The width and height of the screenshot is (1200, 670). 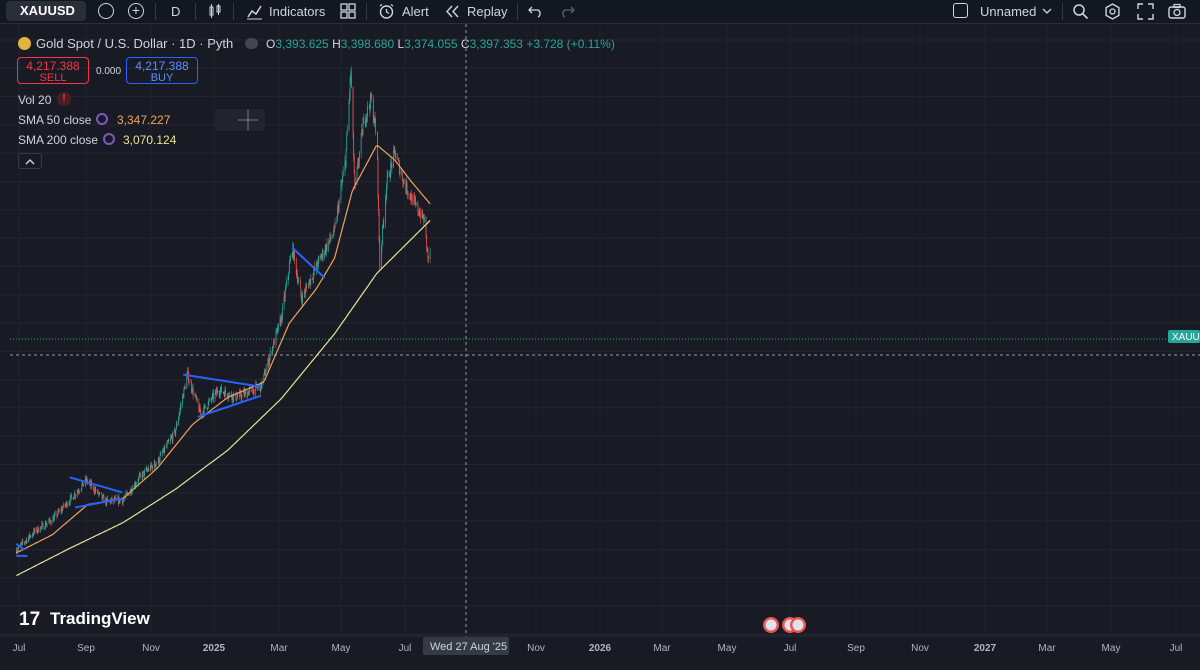 What do you see at coordinates (58, 140) in the screenshot?
I see `sma200-label: SMA 200 close` at bounding box center [58, 140].